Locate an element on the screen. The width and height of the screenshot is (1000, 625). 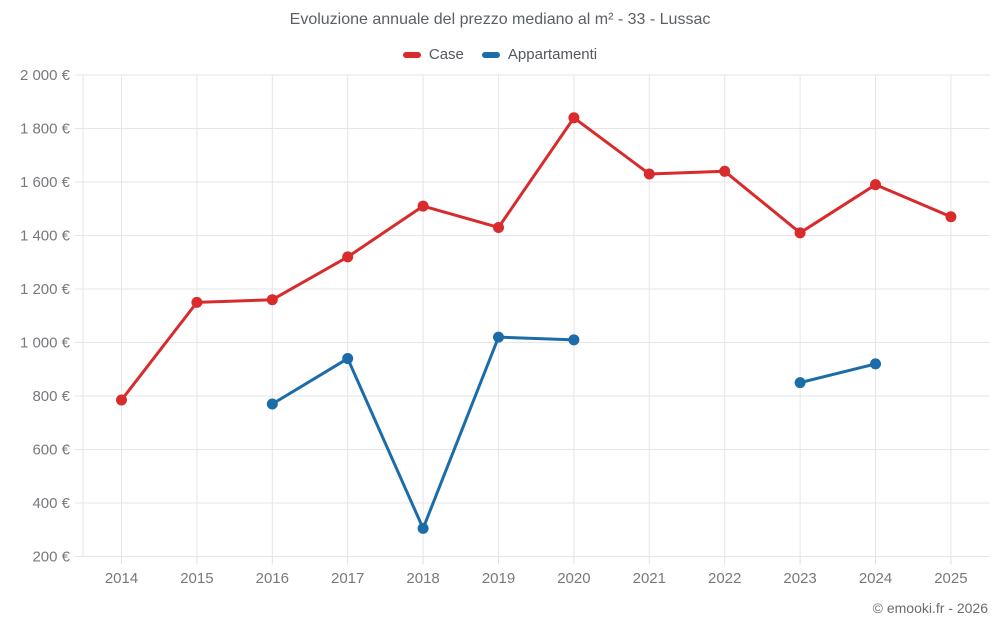
x-axis-tick-label: 2018 is located at coordinates (422, 578).